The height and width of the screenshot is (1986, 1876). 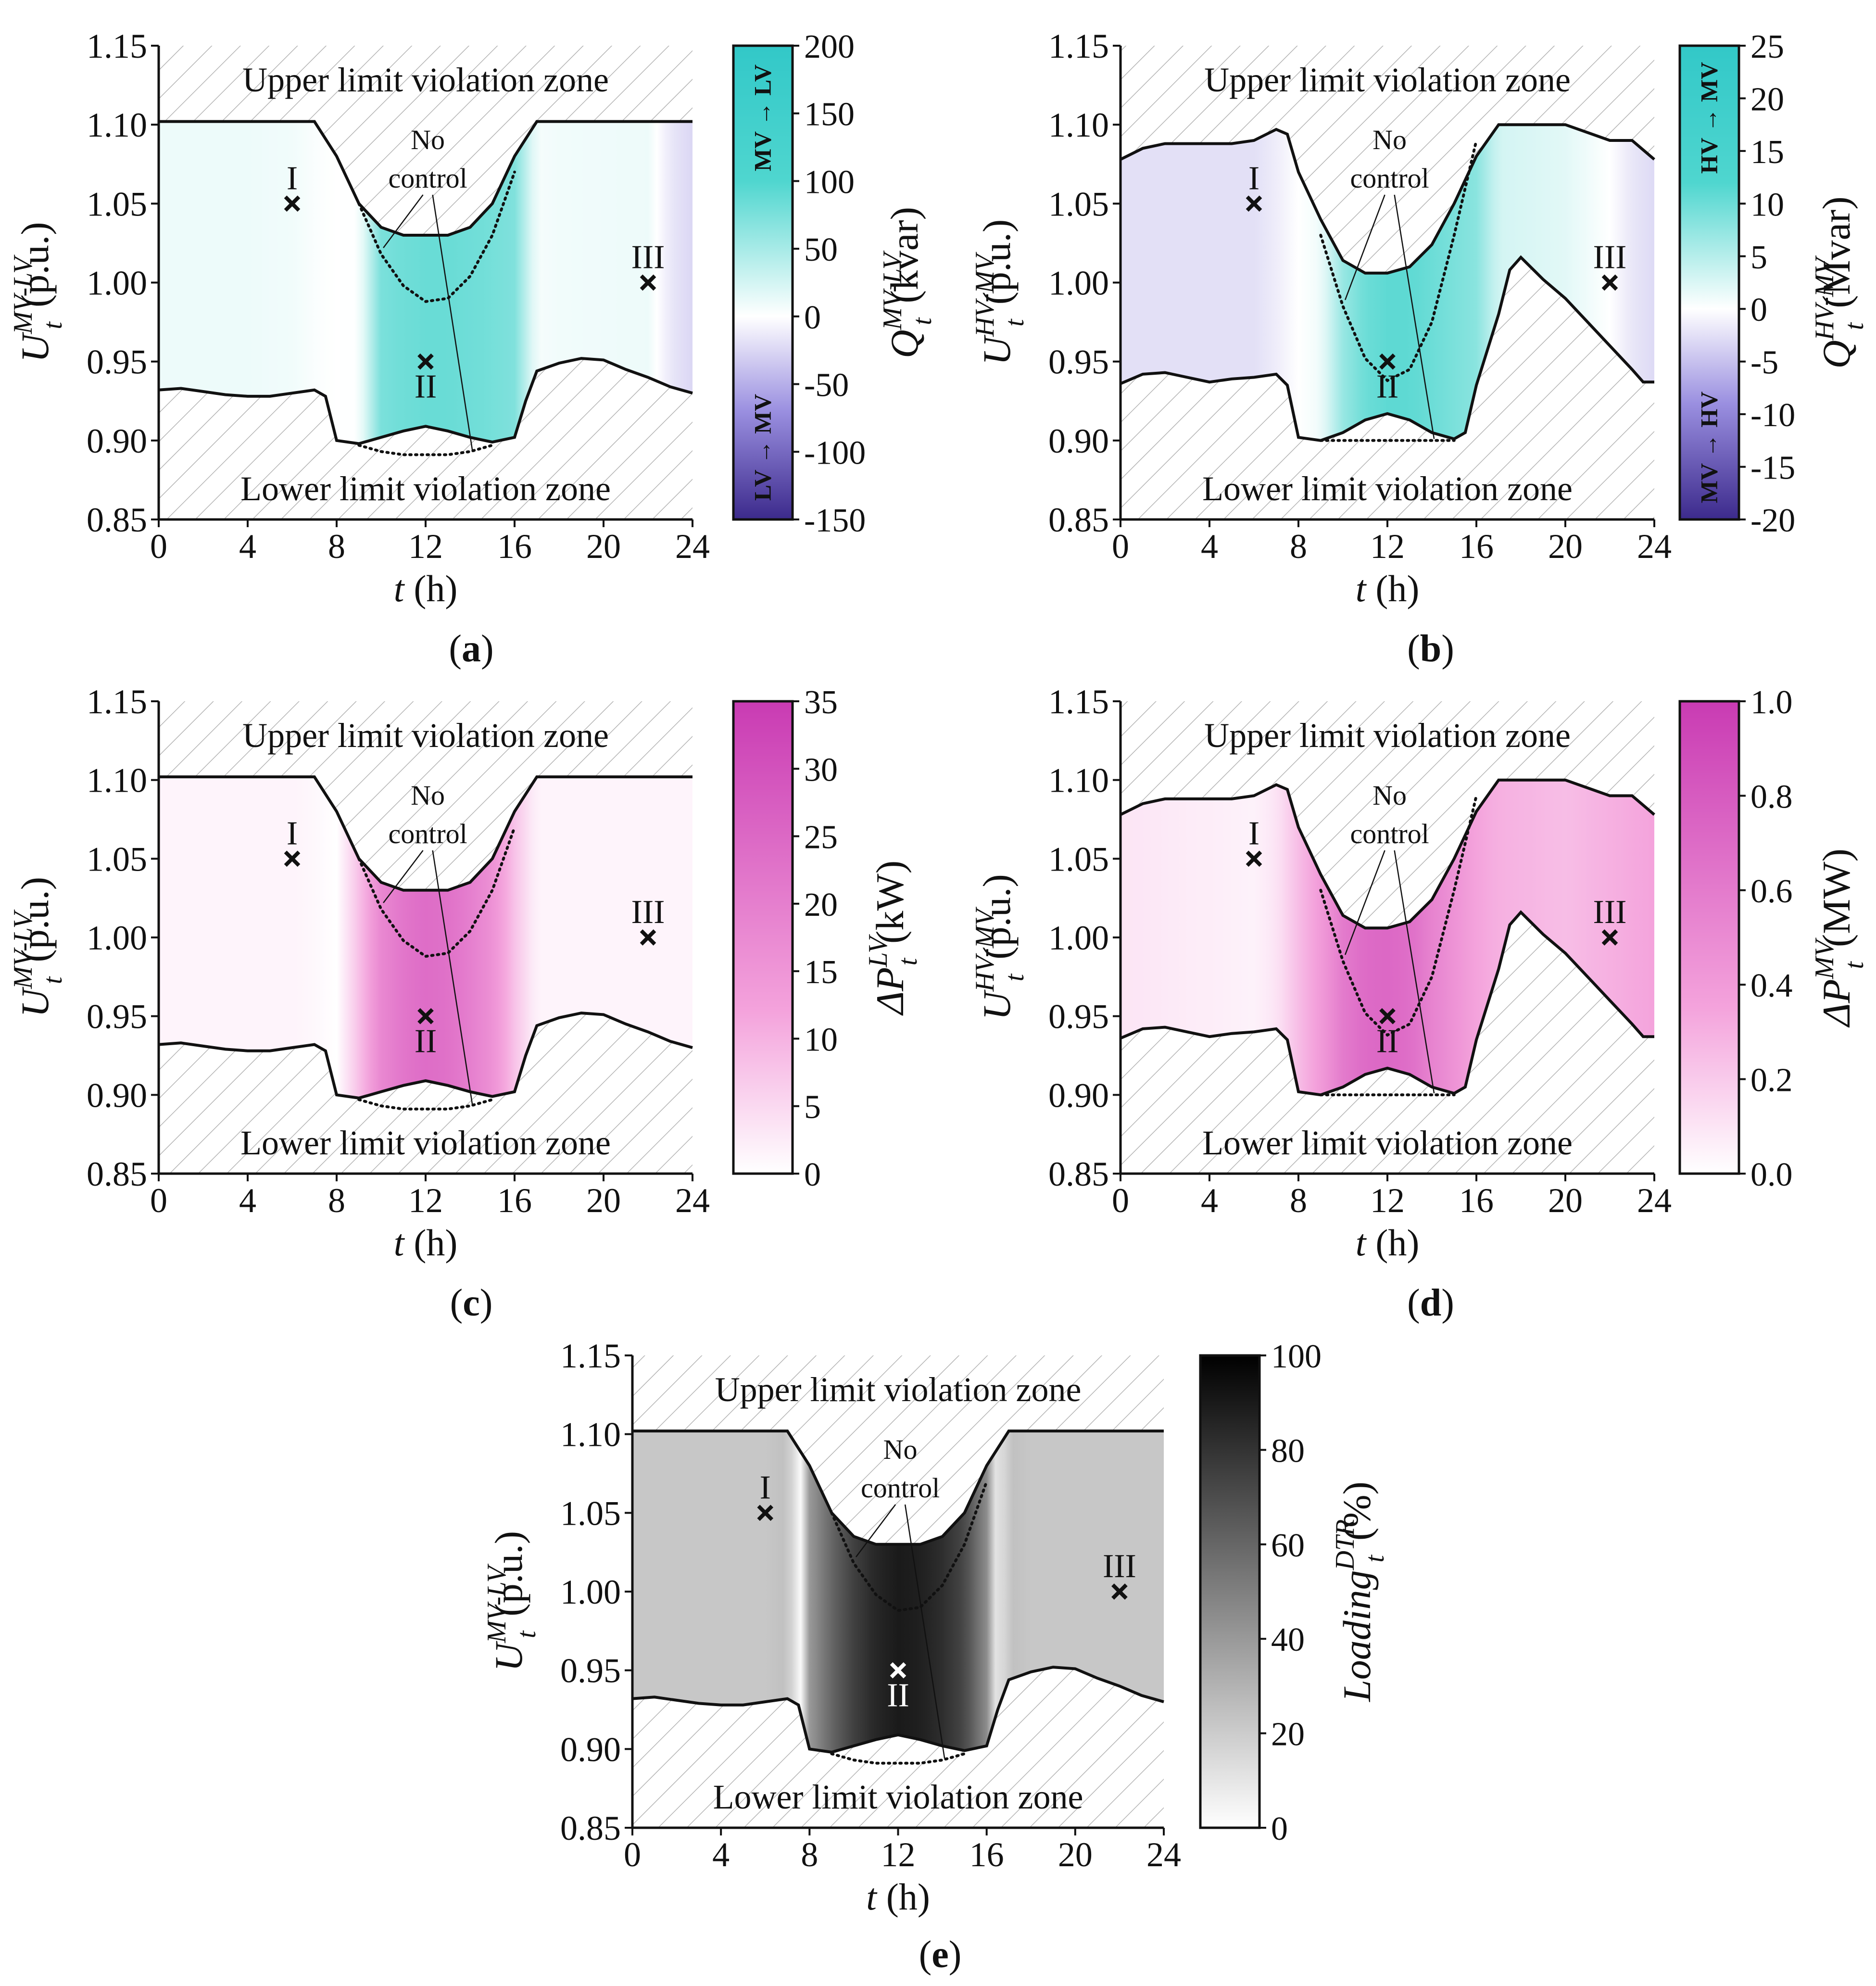 I want to click on y-axis-label: UMV-LVt(p.u.), so click(x=511, y=1601).